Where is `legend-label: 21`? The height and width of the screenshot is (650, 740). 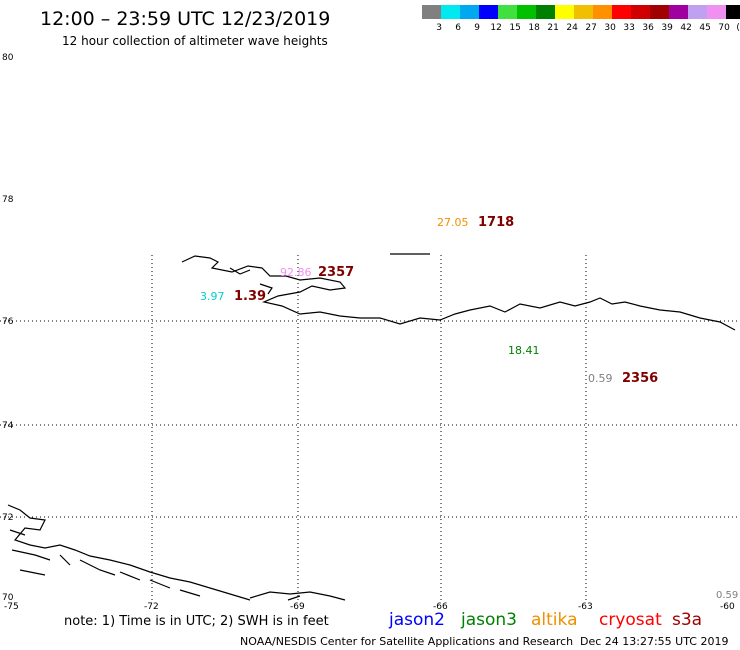 legend-label: 21 is located at coordinates (552, 28).